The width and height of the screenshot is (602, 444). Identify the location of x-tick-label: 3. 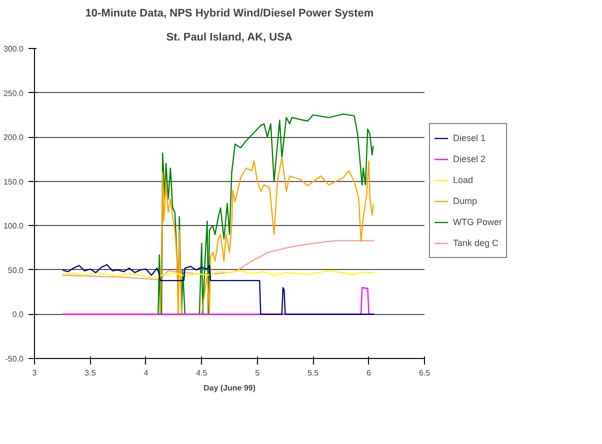
(35, 373).